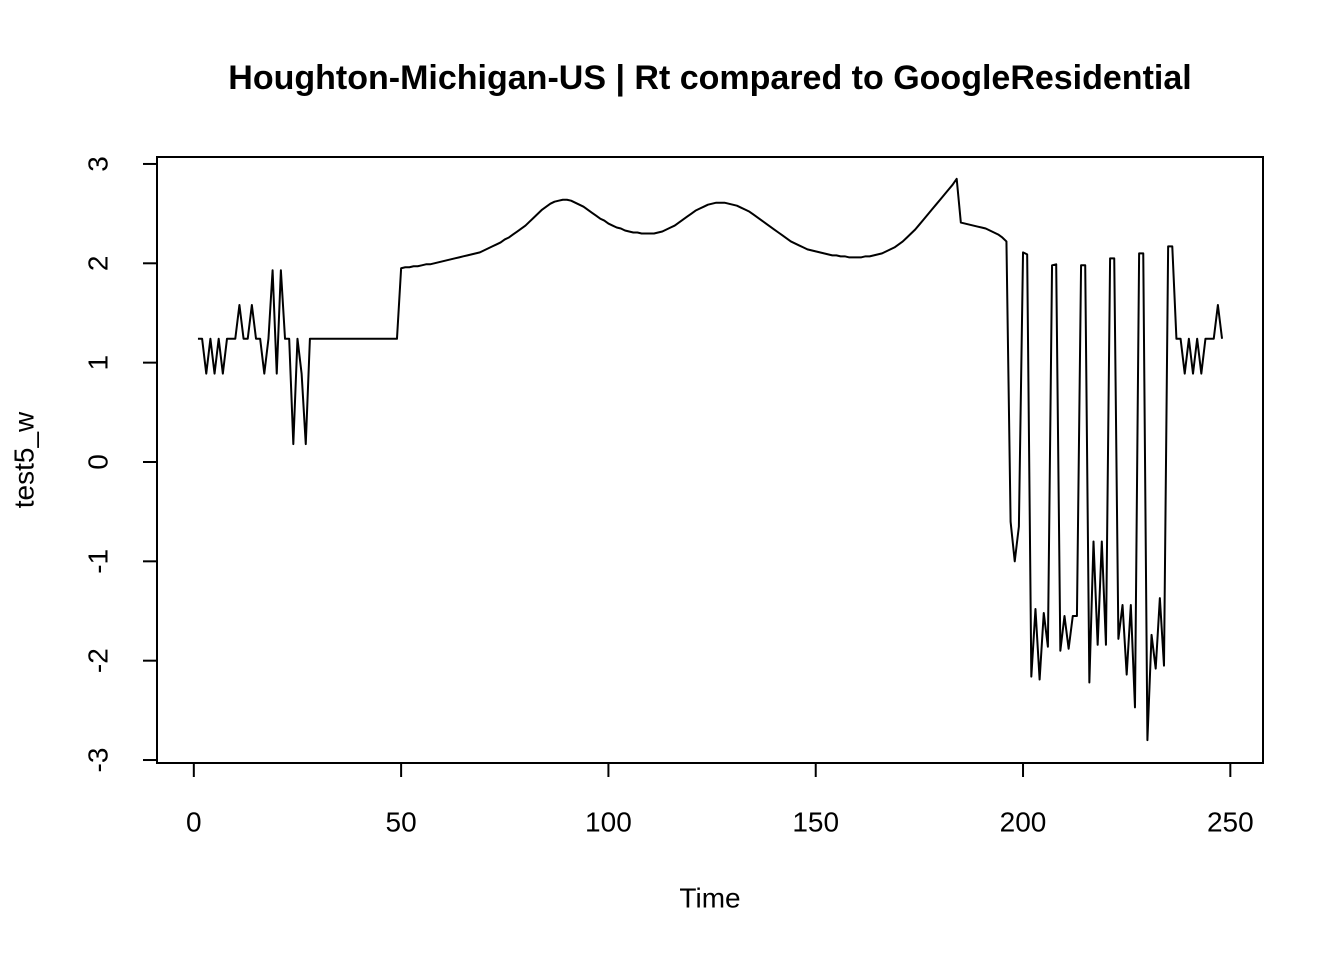 This screenshot has width=1344, height=960. I want to click on x-tick-label: 50, so click(401, 821).